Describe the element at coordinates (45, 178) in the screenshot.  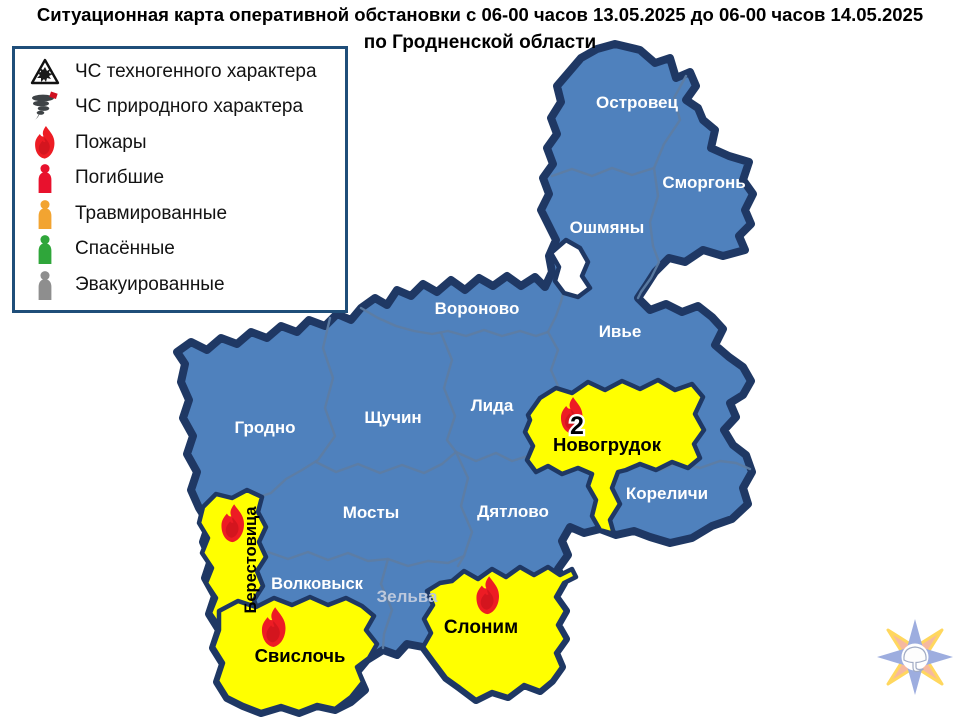
I see `deceased-person-icon` at that location.